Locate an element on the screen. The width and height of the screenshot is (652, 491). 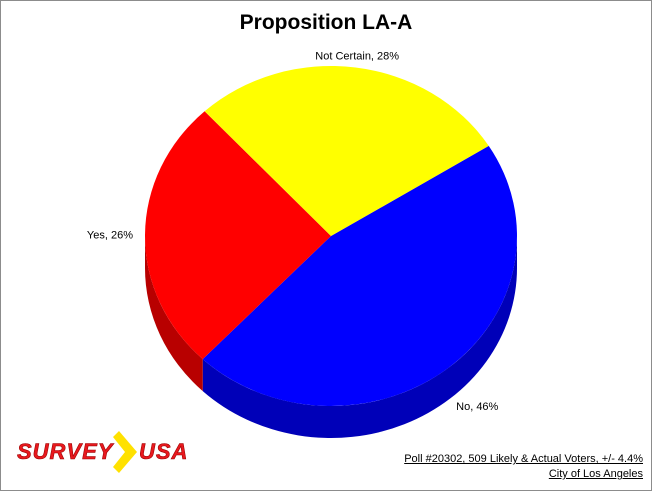
chart-title: Proposition LA-A is located at coordinates (326, 22).